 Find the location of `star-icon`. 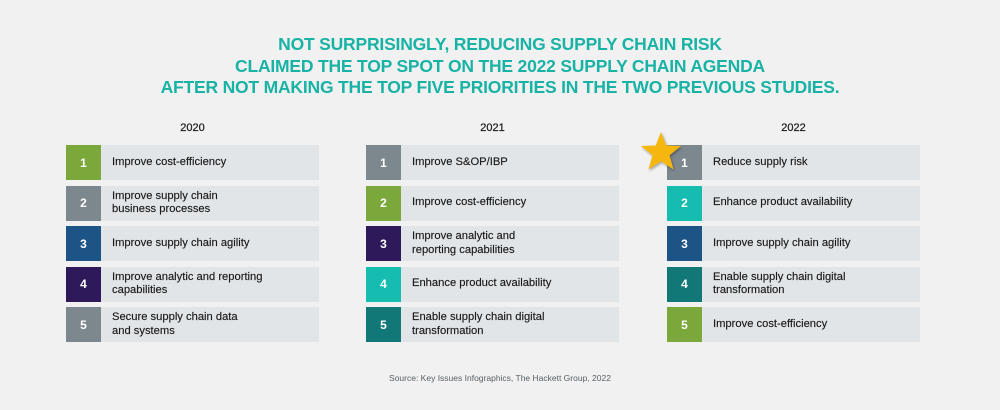

star-icon is located at coordinates (661, 151).